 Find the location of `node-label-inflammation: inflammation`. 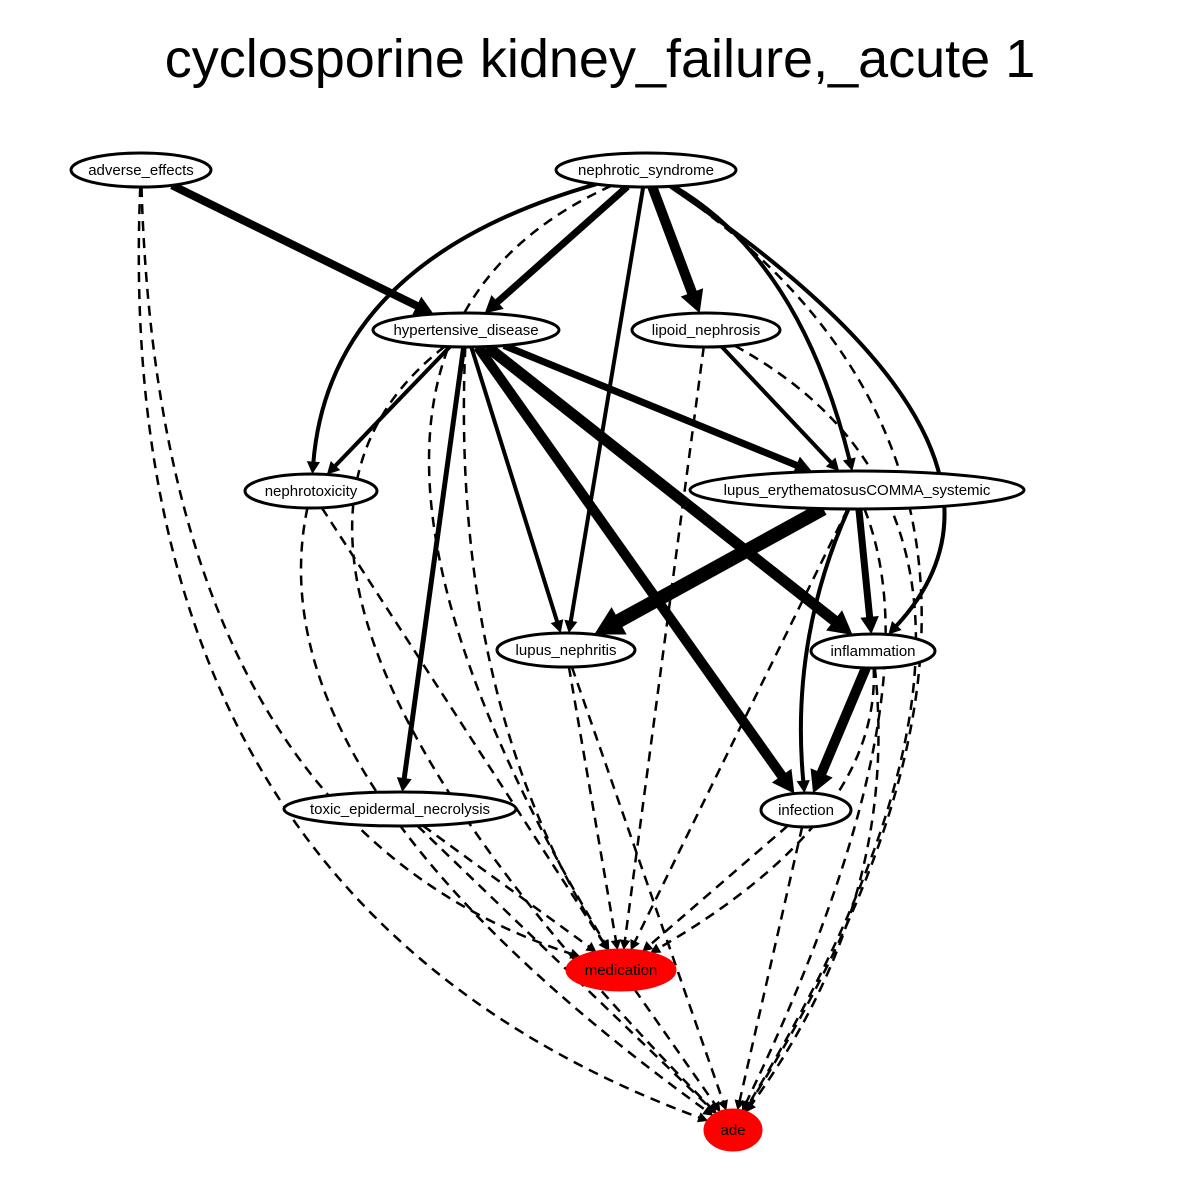

node-label-inflammation: inflammation is located at coordinates (872, 651).